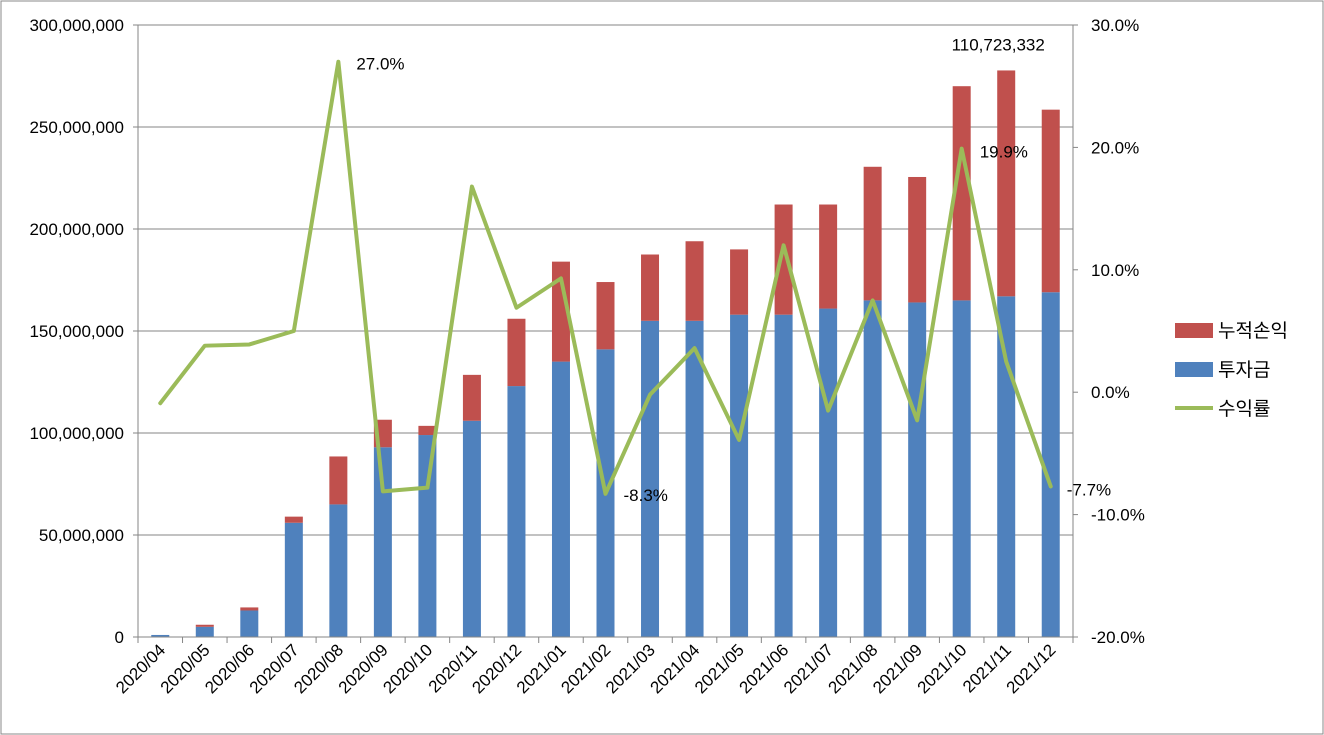 This screenshot has height=735, width=1324. What do you see at coordinates (76, 25) in the screenshot?
I see `y-left-tick-label: 300,000,000` at bounding box center [76, 25].